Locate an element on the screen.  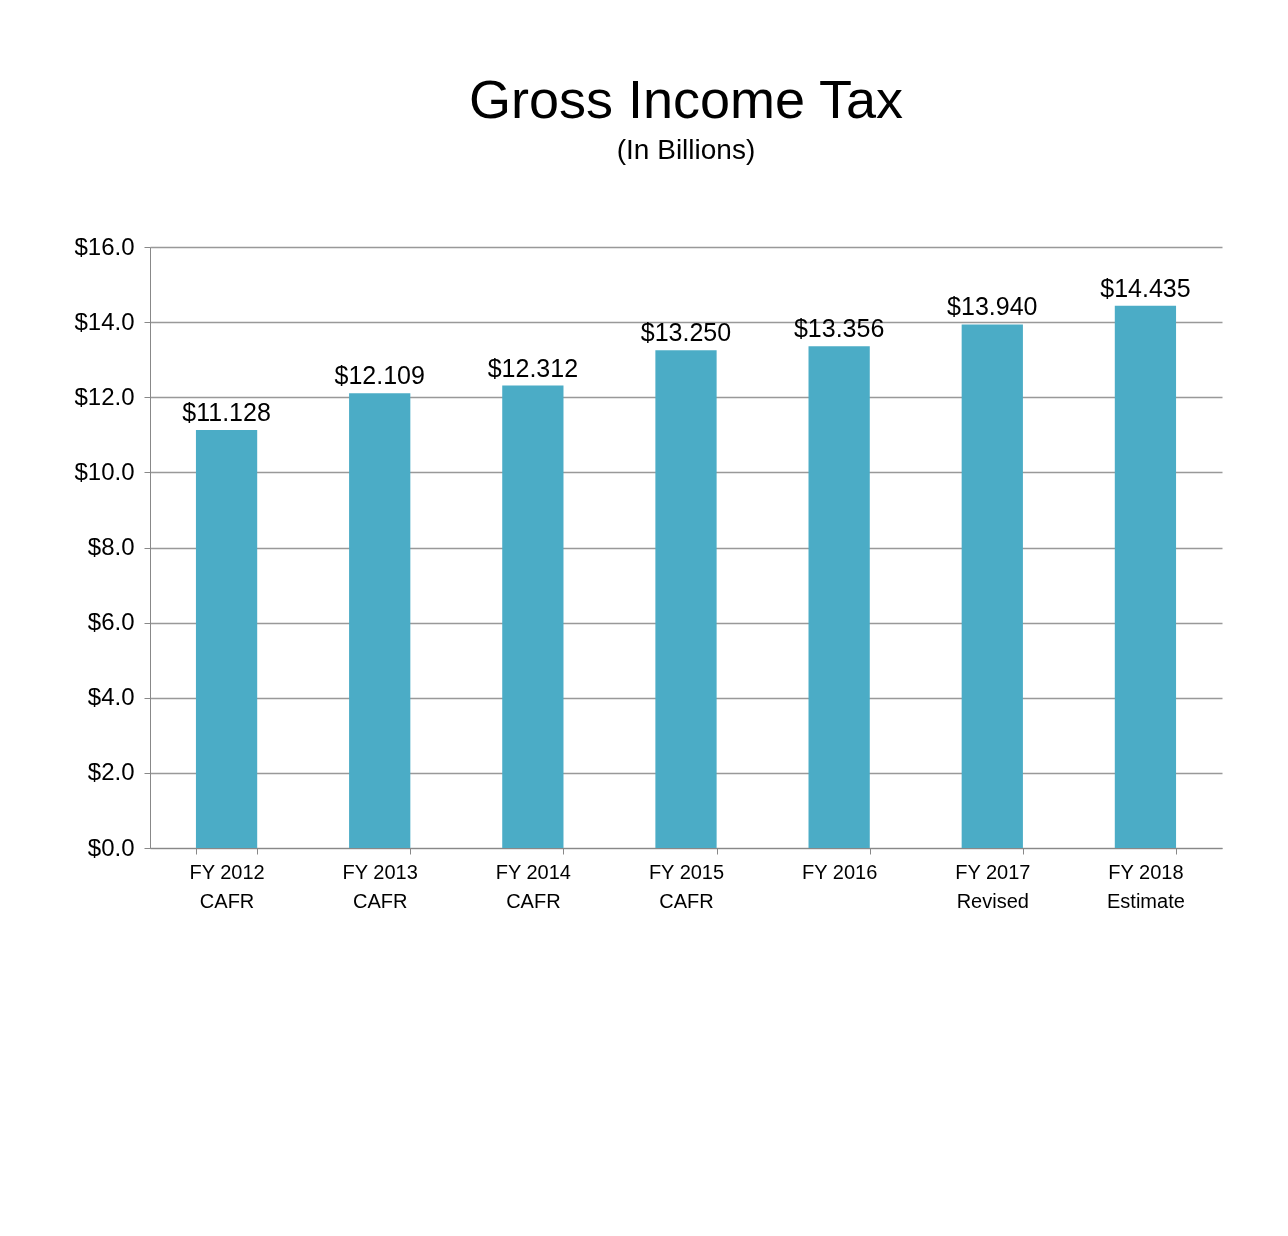
data-label: $12.109 is located at coordinates (379, 375).